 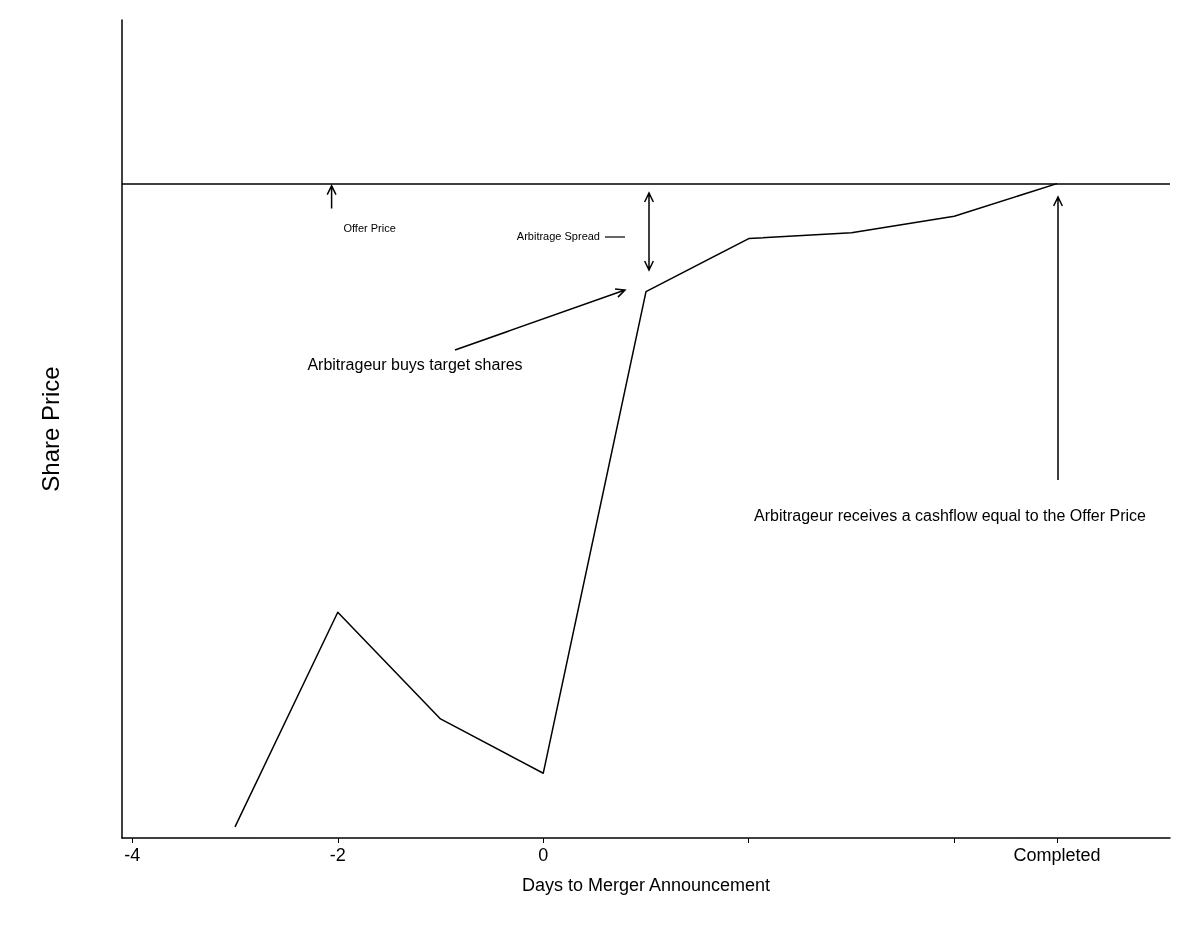 What do you see at coordinates (132, 855) in the screenshot?
I see `x-tick-label: -4` at bounding box center [132, 855].